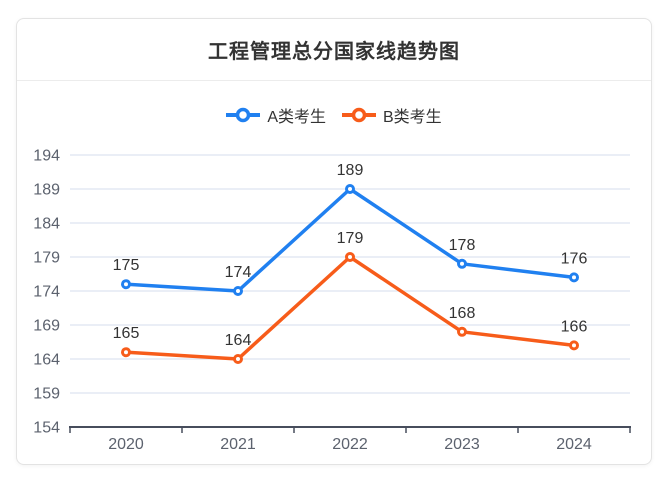 Image resolution: width=670 pixels, height=481 pixels. I want to click on chart-header: 工程管理总分国家线趋势图, so click(334, 50).